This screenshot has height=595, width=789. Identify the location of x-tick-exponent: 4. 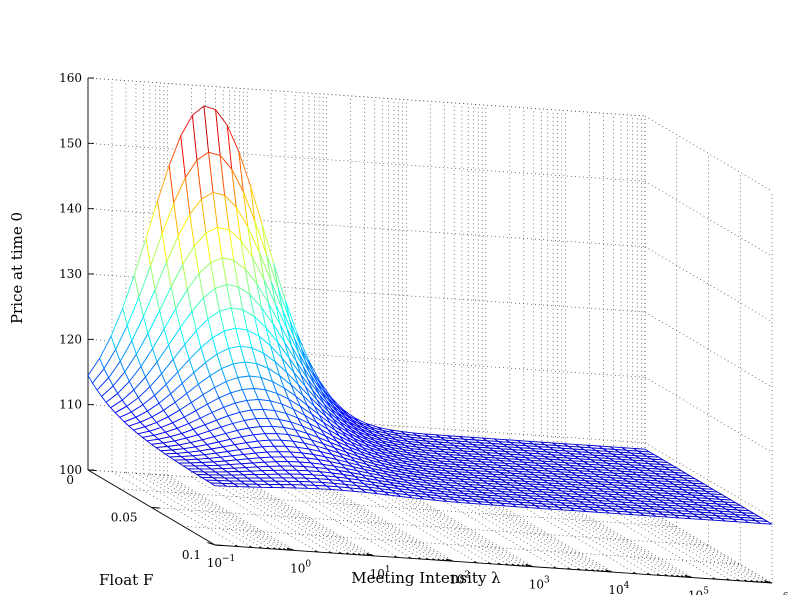
(627, 586).